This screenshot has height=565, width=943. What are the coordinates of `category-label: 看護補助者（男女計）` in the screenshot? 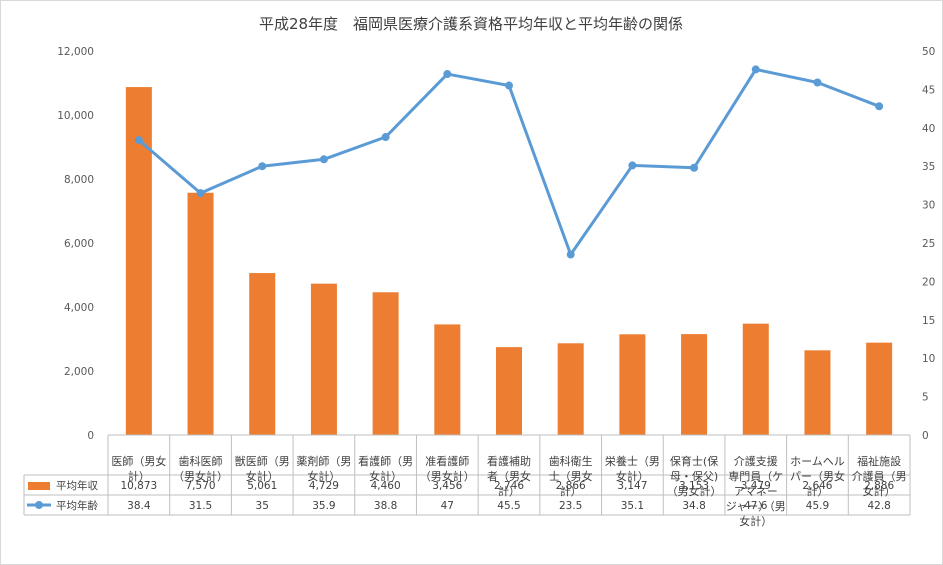 It's located at (509, 476).